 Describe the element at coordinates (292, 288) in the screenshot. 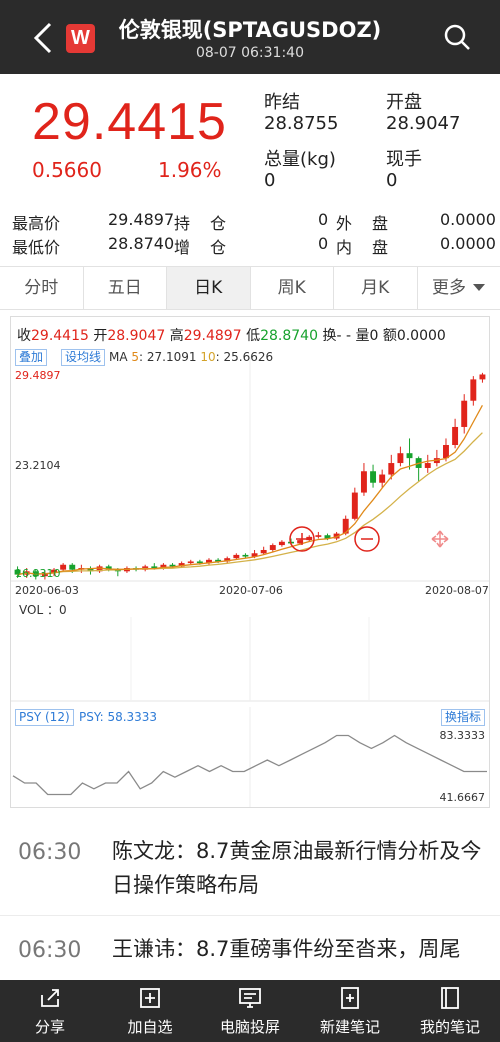

I see `tab-weekly-k: 周K` at that location.